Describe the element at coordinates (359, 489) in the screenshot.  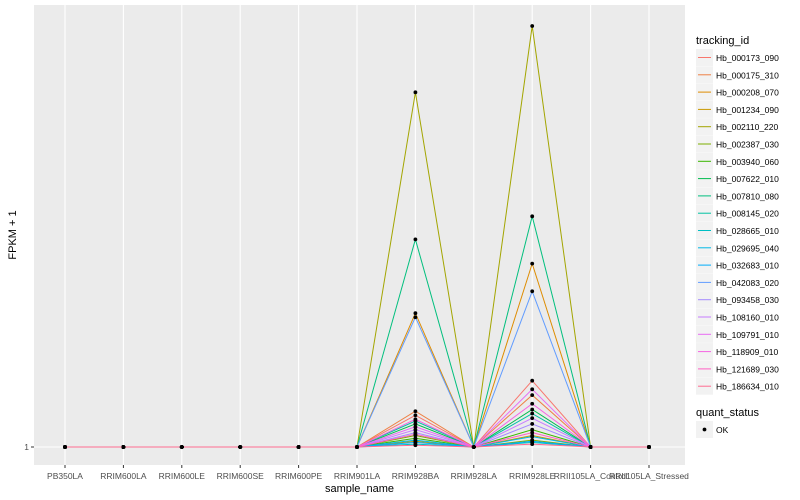
I see `x-axis-title: sample_name` at that location.